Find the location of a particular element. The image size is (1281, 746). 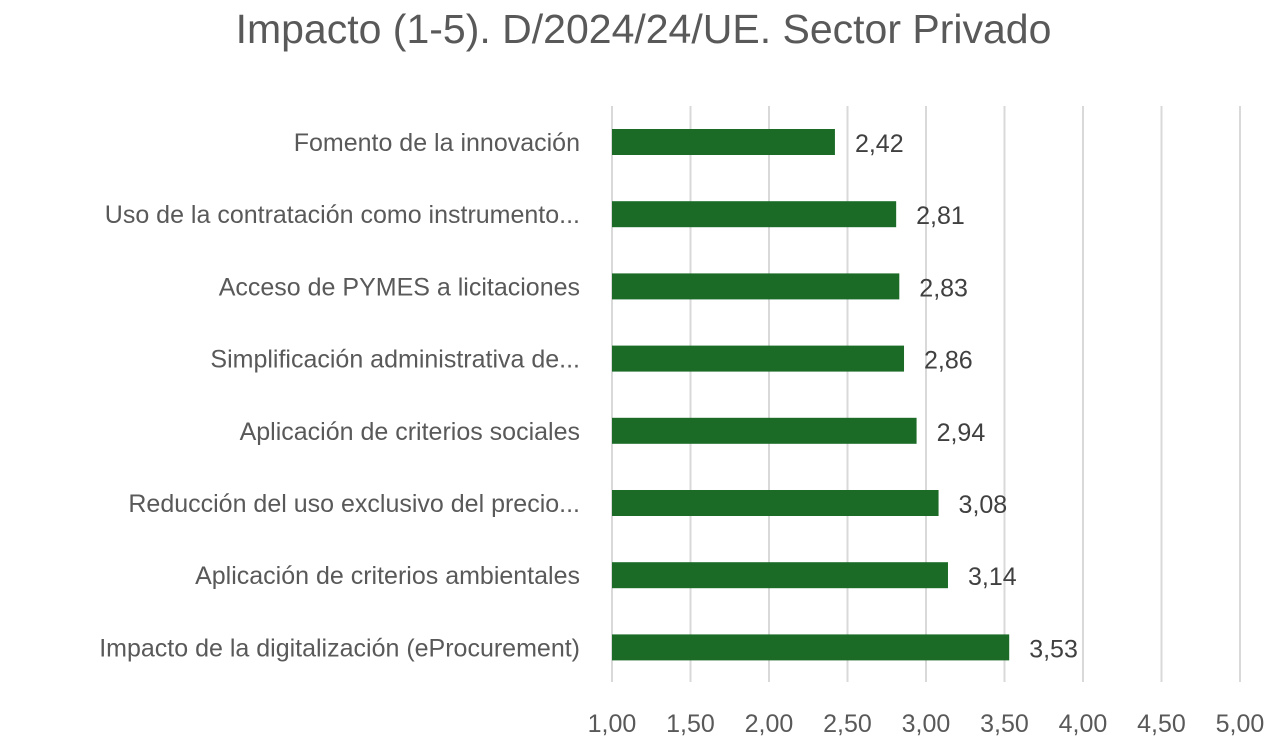

data-label: 2,42 is located at coordinates (879, 144).